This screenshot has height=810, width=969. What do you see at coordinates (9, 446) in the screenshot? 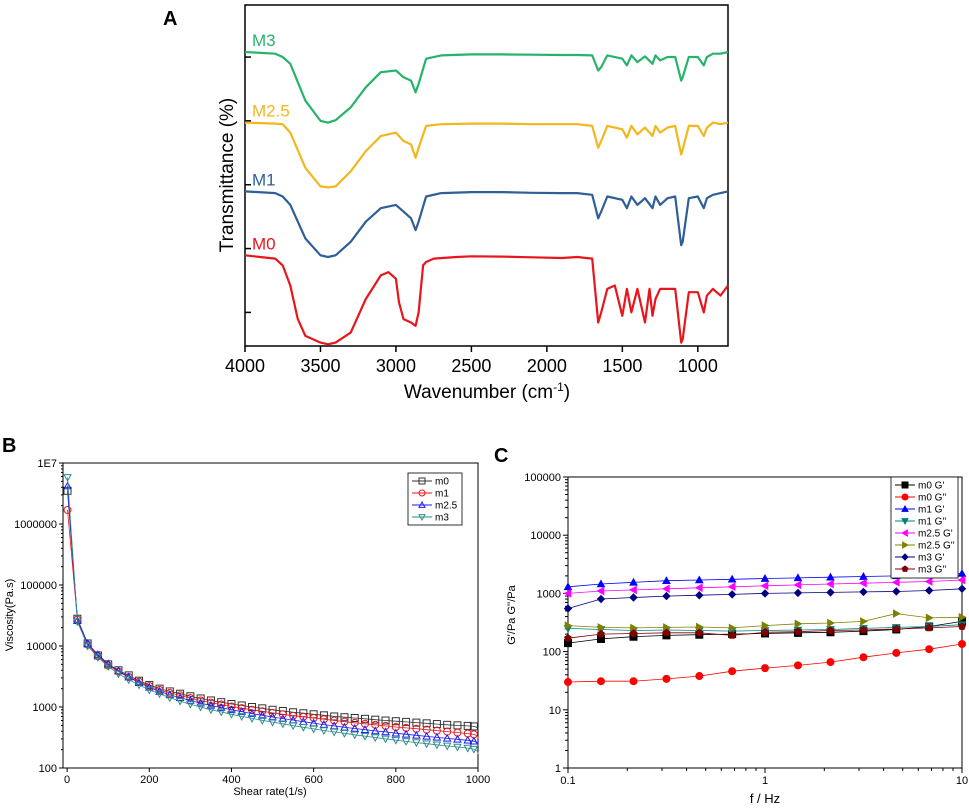
I see `panel-b-letter: B` at bounding box center [9, 446].